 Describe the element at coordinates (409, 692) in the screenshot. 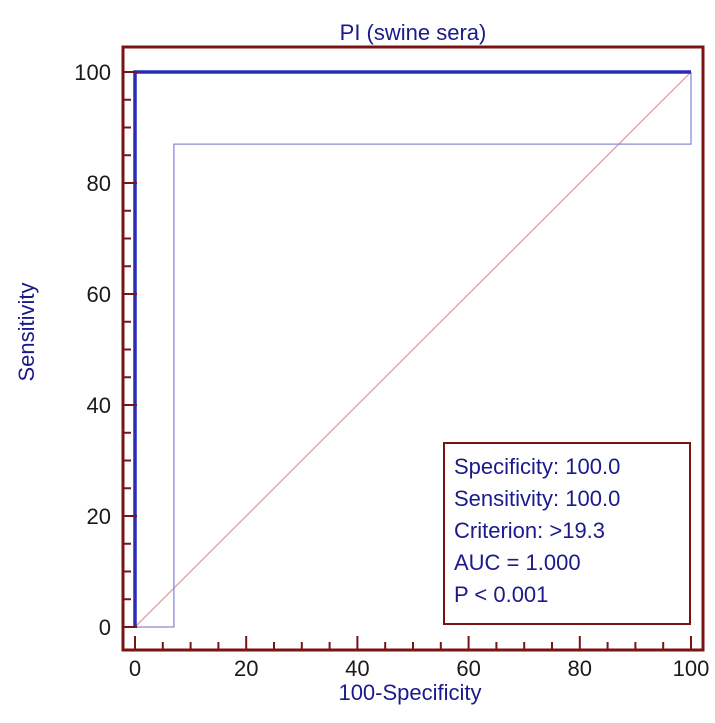

I see `x-axis-label: 100-Specificity` at that location.